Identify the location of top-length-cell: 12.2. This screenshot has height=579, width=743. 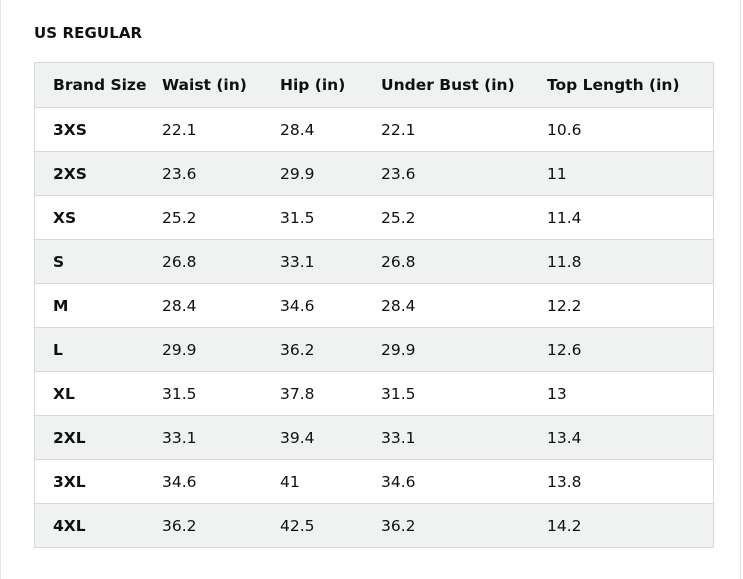
(630, 305).